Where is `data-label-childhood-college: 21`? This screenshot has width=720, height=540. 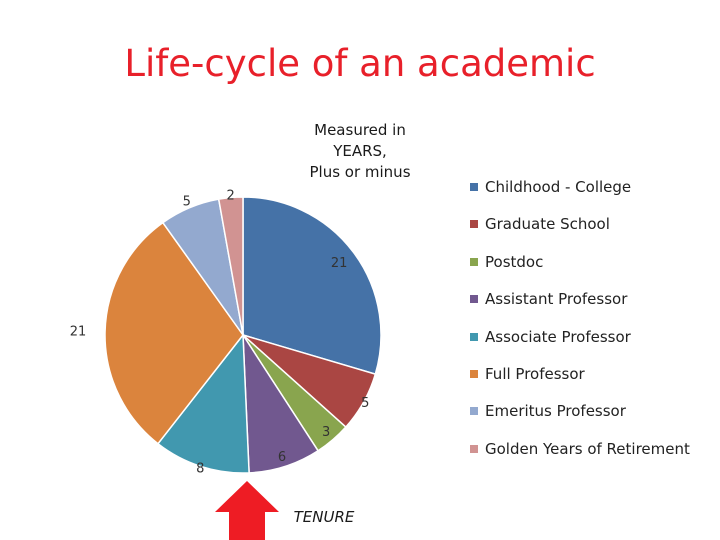
data-label-childhood-college: 21 is located at coordinates (339, 263).